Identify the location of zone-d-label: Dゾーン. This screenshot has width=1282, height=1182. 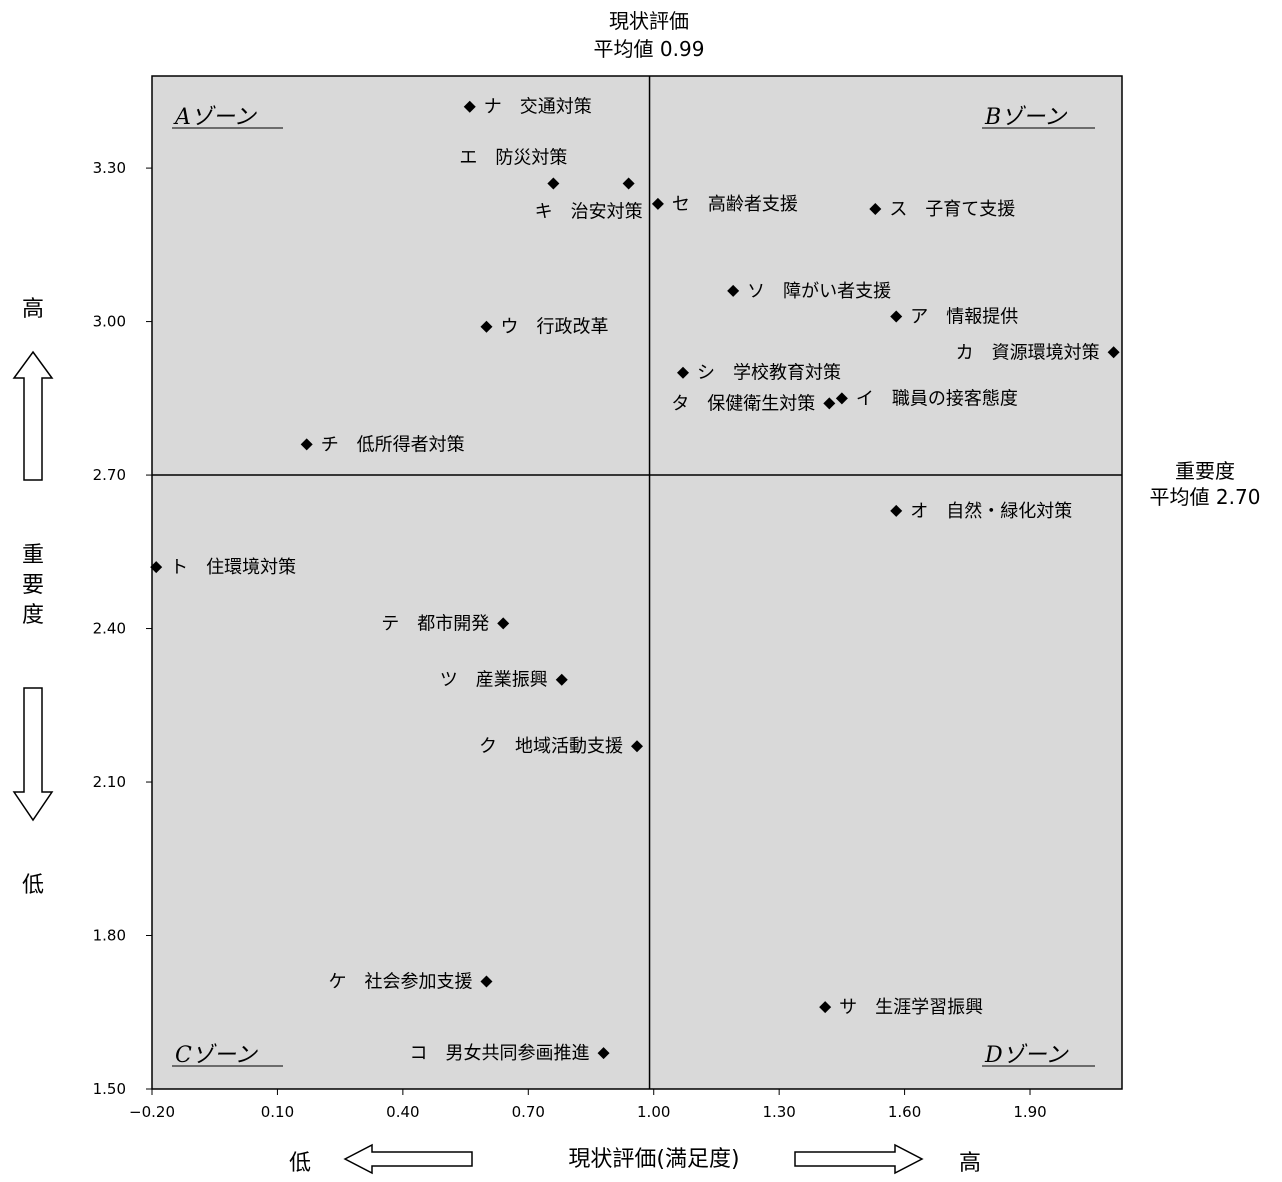
(1027, 1055).